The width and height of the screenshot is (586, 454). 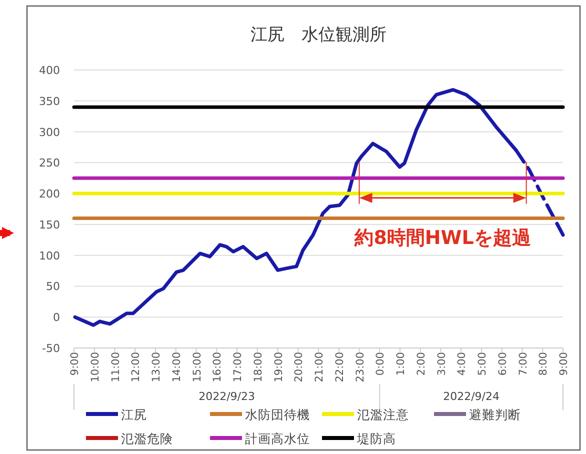 What do you see at coordinates (136, 367) in the screenshot?
I see `x-tick-label: 12:00` at bounding box center [136, 367].